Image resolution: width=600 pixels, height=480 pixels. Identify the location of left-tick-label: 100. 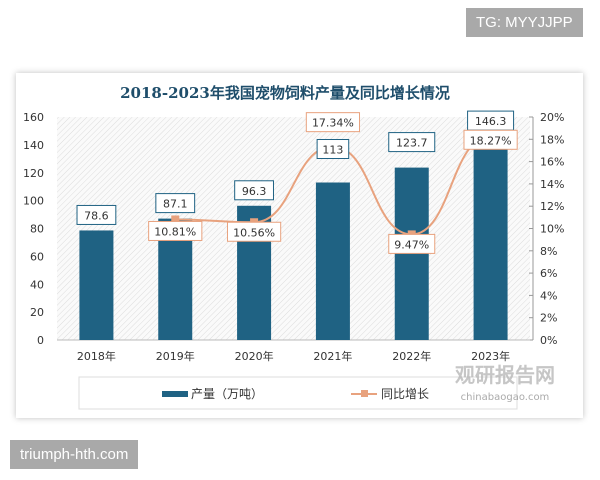
(33, 201).